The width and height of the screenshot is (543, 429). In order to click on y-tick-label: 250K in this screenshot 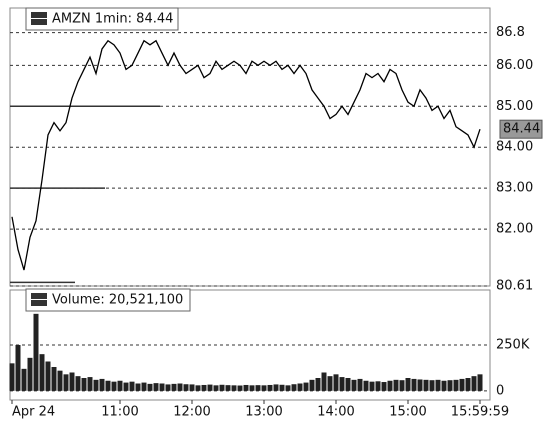, I will do `click(513, 345)`.